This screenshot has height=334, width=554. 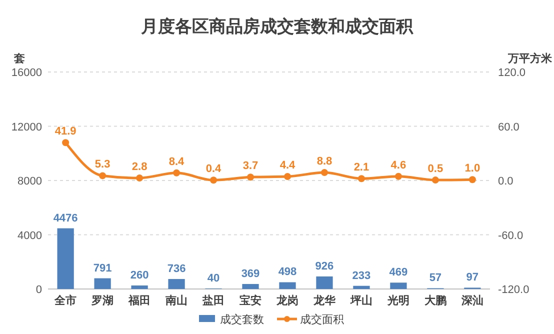 What do you see at coordinates (102, 268) in the screenshot?
I see `data-label: 791` at bounding box center [102, 268].